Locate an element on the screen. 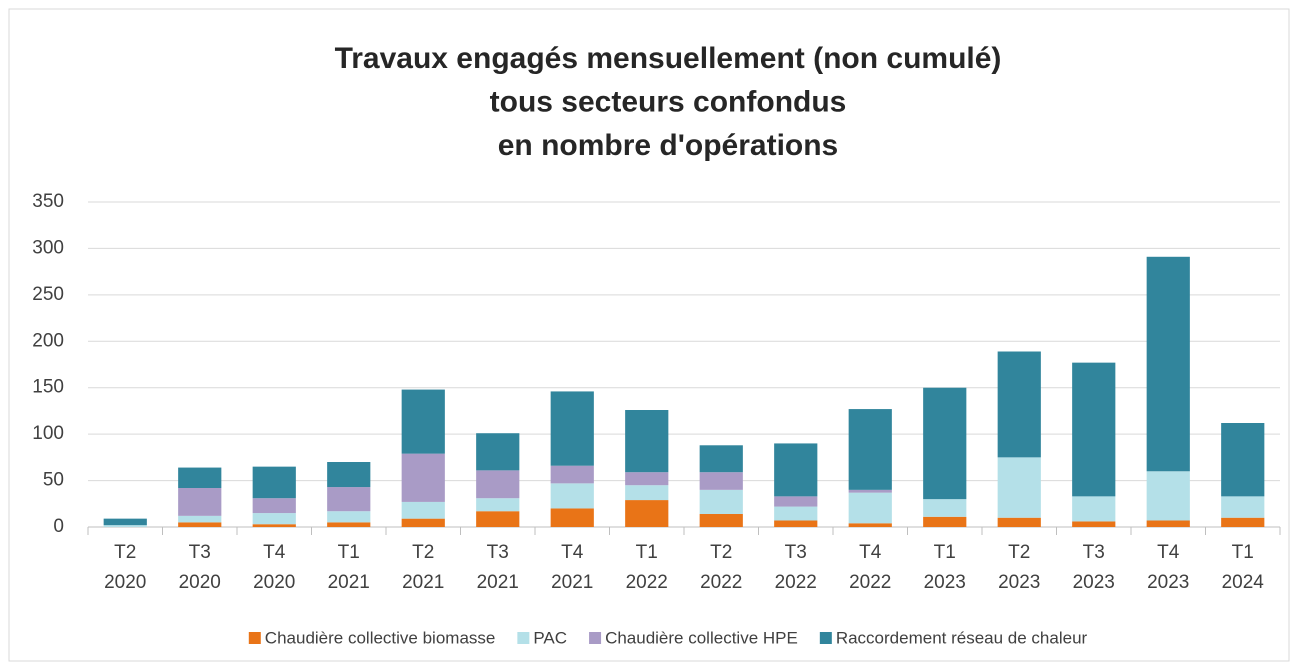 The width and height of the screenshot is (1298, 670). legend-label: Chaudière collective biomasse is located at coordinates (380, 637).